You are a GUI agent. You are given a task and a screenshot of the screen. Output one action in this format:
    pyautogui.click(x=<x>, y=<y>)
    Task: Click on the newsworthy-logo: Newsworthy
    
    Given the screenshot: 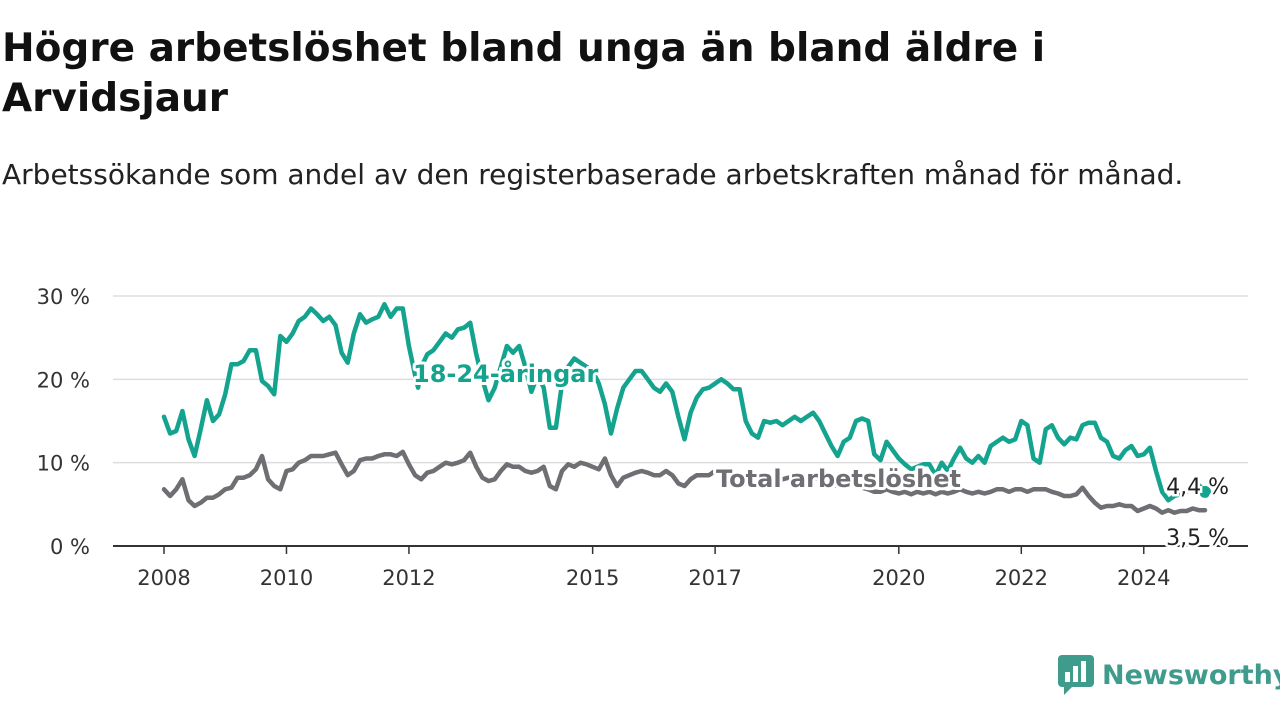 What is the action you would take?
    pyautogui.click(x=1169, y=675)
    